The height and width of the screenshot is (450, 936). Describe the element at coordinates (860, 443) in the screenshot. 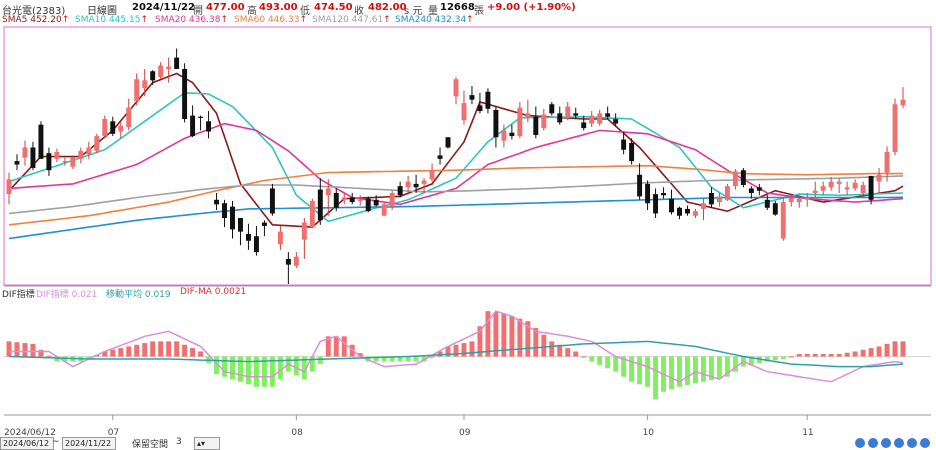

I see `zoom-in-icon` at that location.